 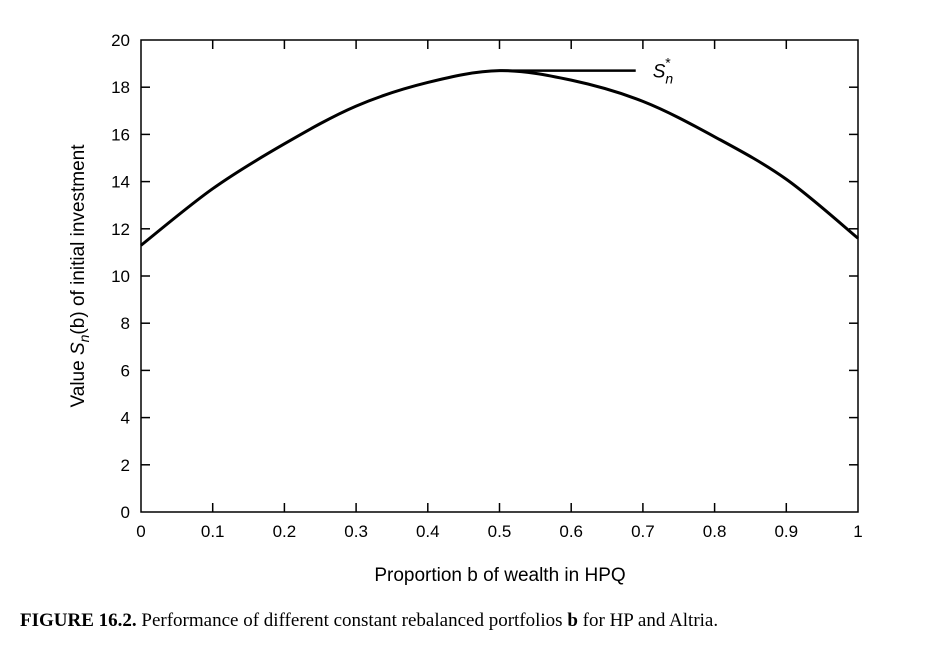 I want to click on x-tick-label: 0.4, so click(x=428, y=531).